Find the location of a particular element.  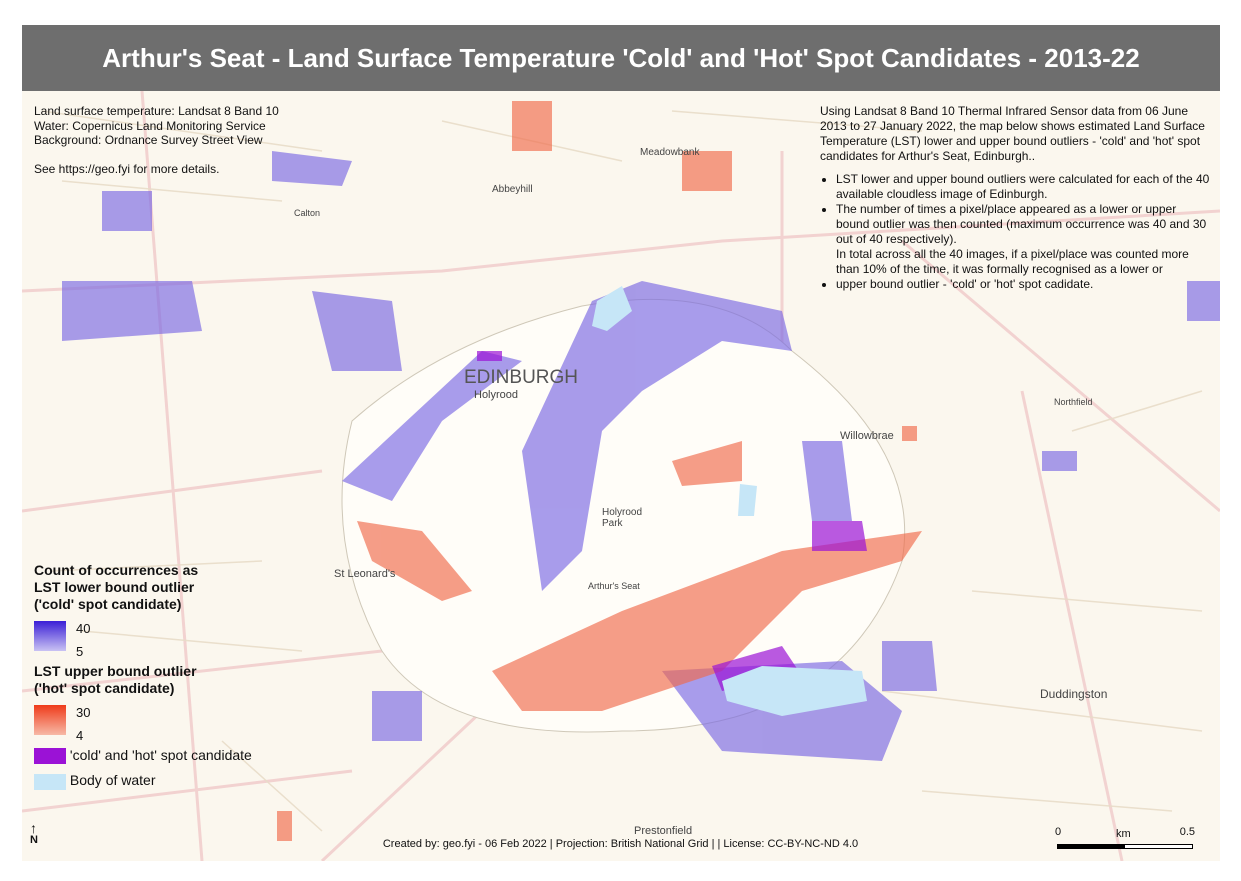

label-prestonfield: Prestonfield is located at coordinates (663, 831).